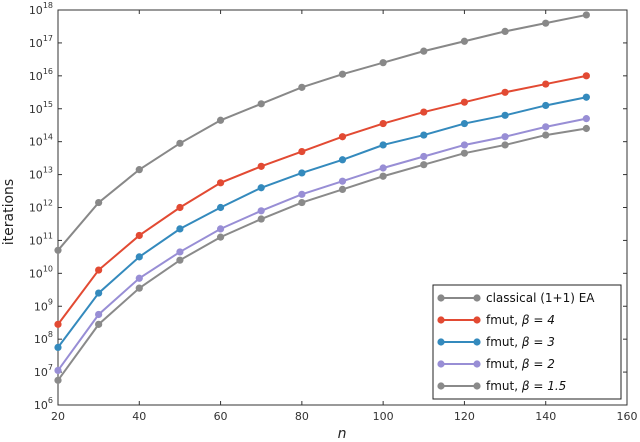  Describe the element at coordinates (58, 416) in the screenshot. I see `x-tick-label: 20` at that location.